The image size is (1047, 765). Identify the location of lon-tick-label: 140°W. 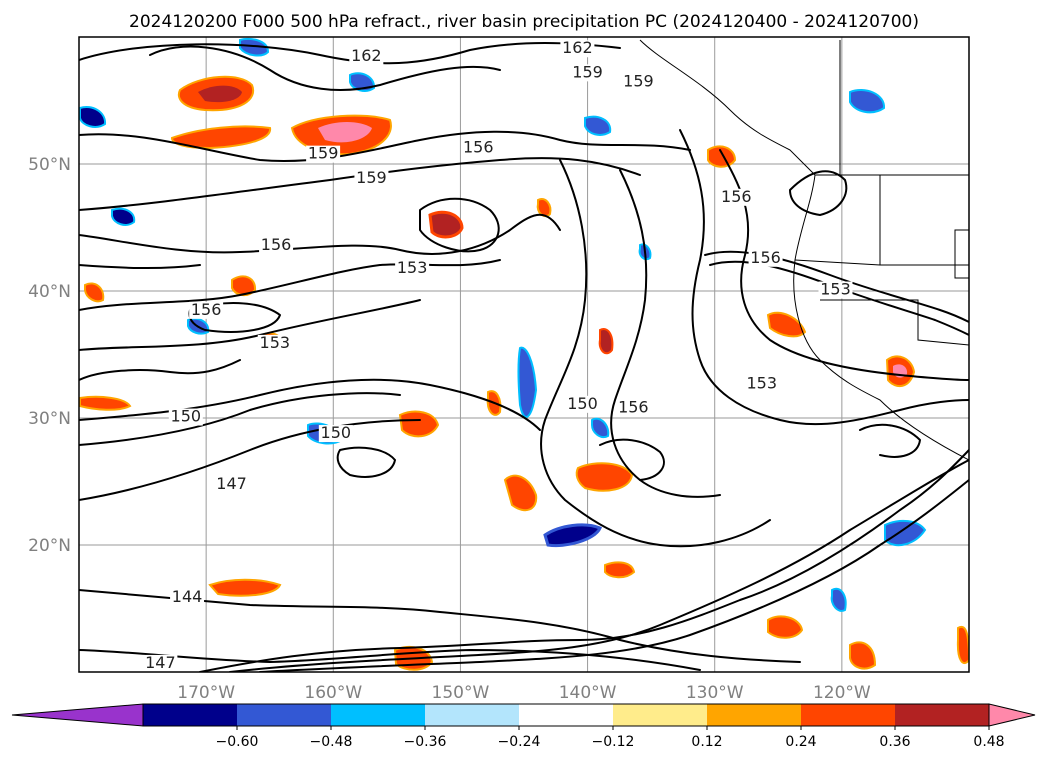
(588, 693).